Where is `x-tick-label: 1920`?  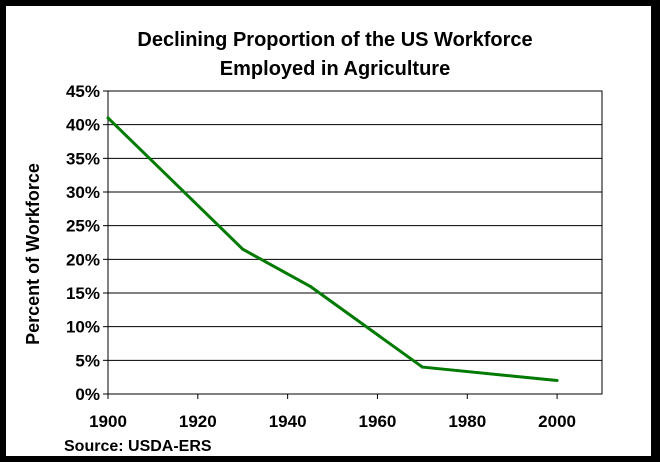
x-tick-label: 1920 is located at coordinates (198, 421).